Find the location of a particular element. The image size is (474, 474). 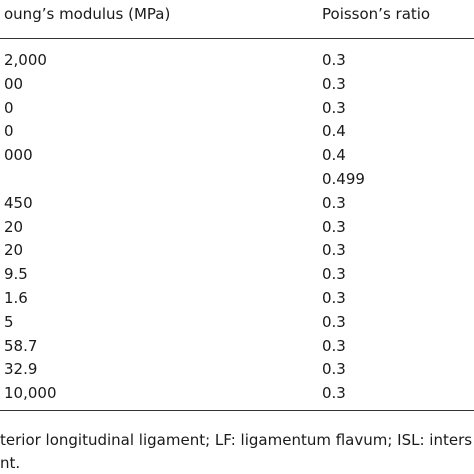

cell: 32.9 is located at coordinates (21, 369).